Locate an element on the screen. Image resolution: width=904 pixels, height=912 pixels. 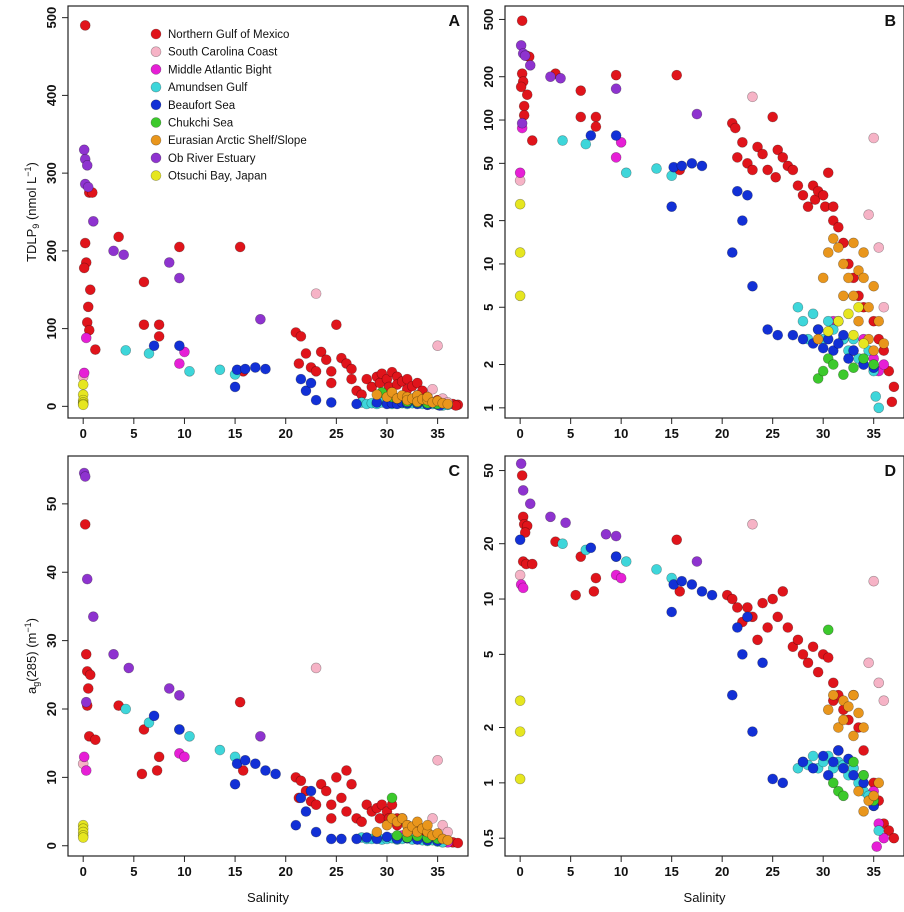
x-tick-label: 5 is located at coordinates (570, 433).